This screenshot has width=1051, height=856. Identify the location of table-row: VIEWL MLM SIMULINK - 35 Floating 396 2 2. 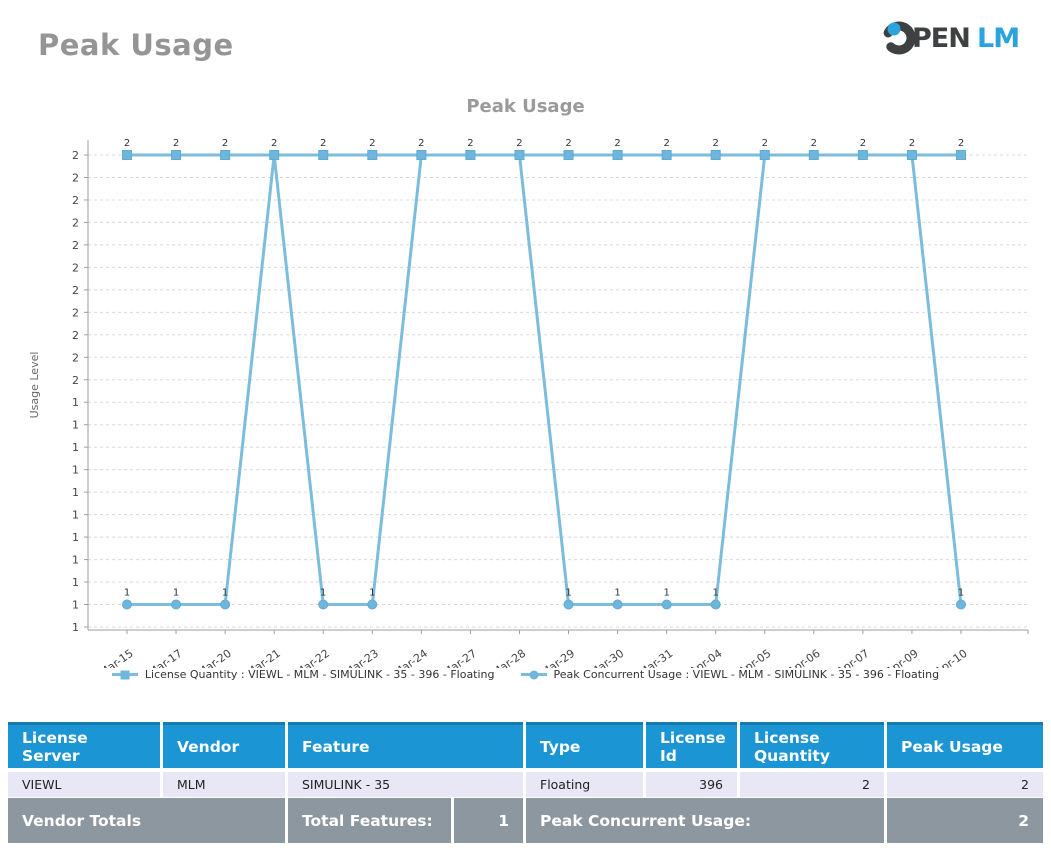
(525, 784).